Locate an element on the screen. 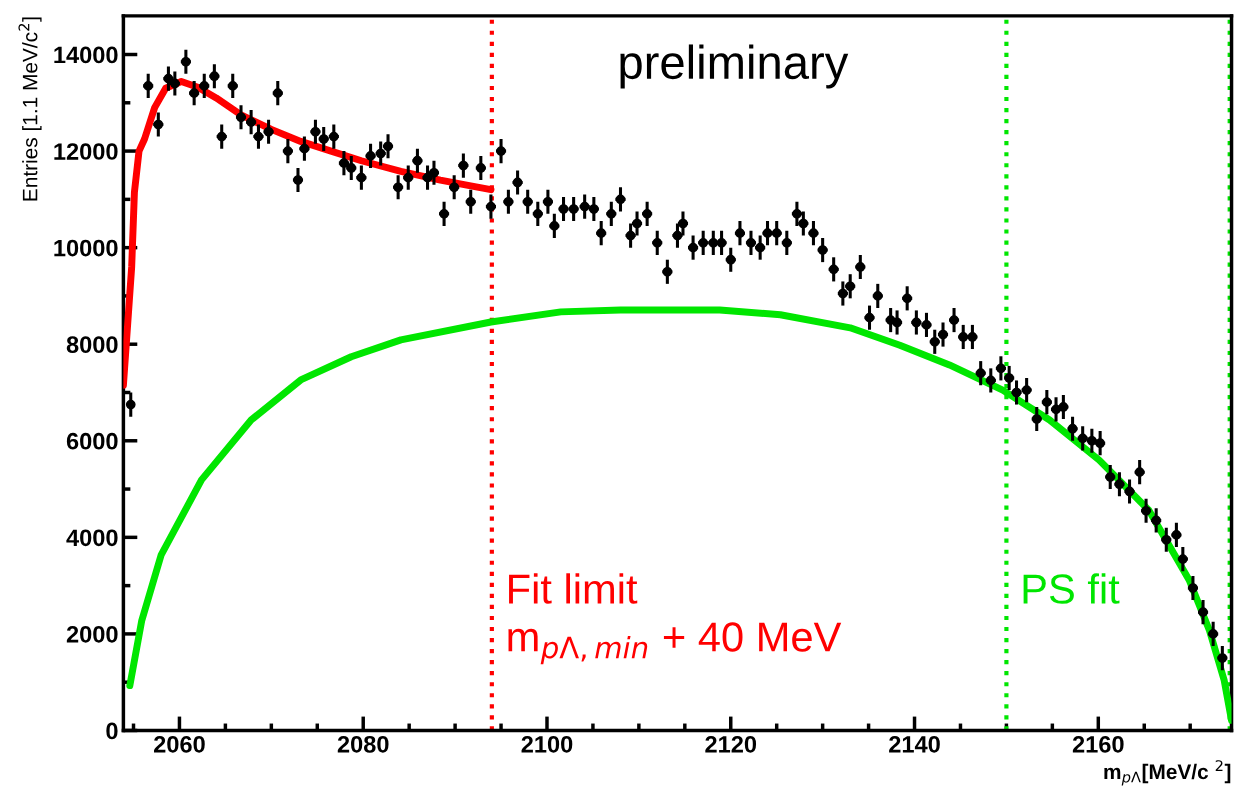  ref-line-label: Fit limit m$_{pΛ,min}$ + 40 MeV is located at coordinates (675, 619).